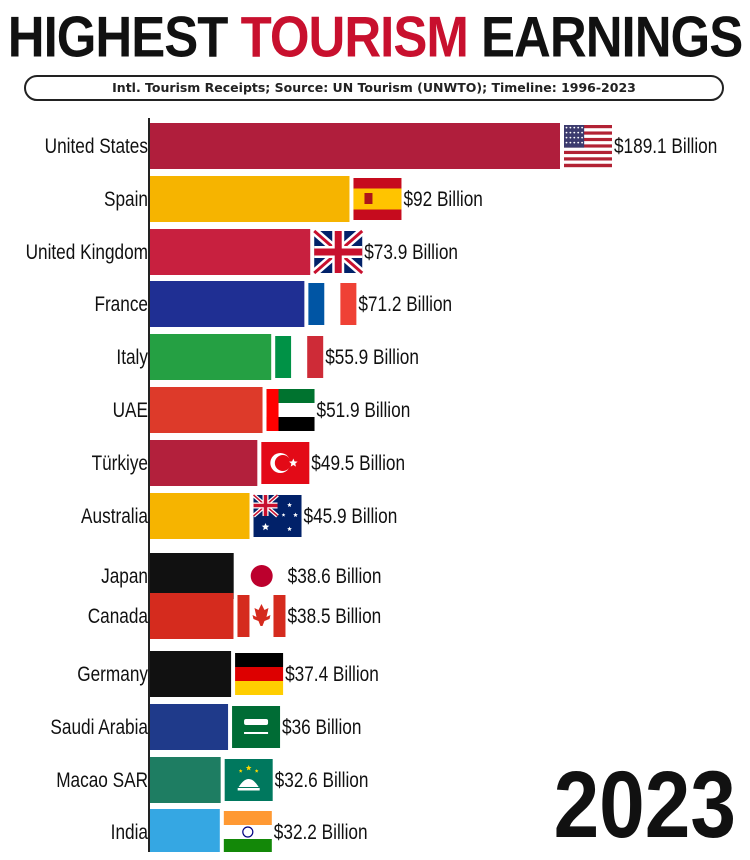  Describe the element at coordinates (332, 304) in the screenshot. I see `flag-france-icon` at that location.